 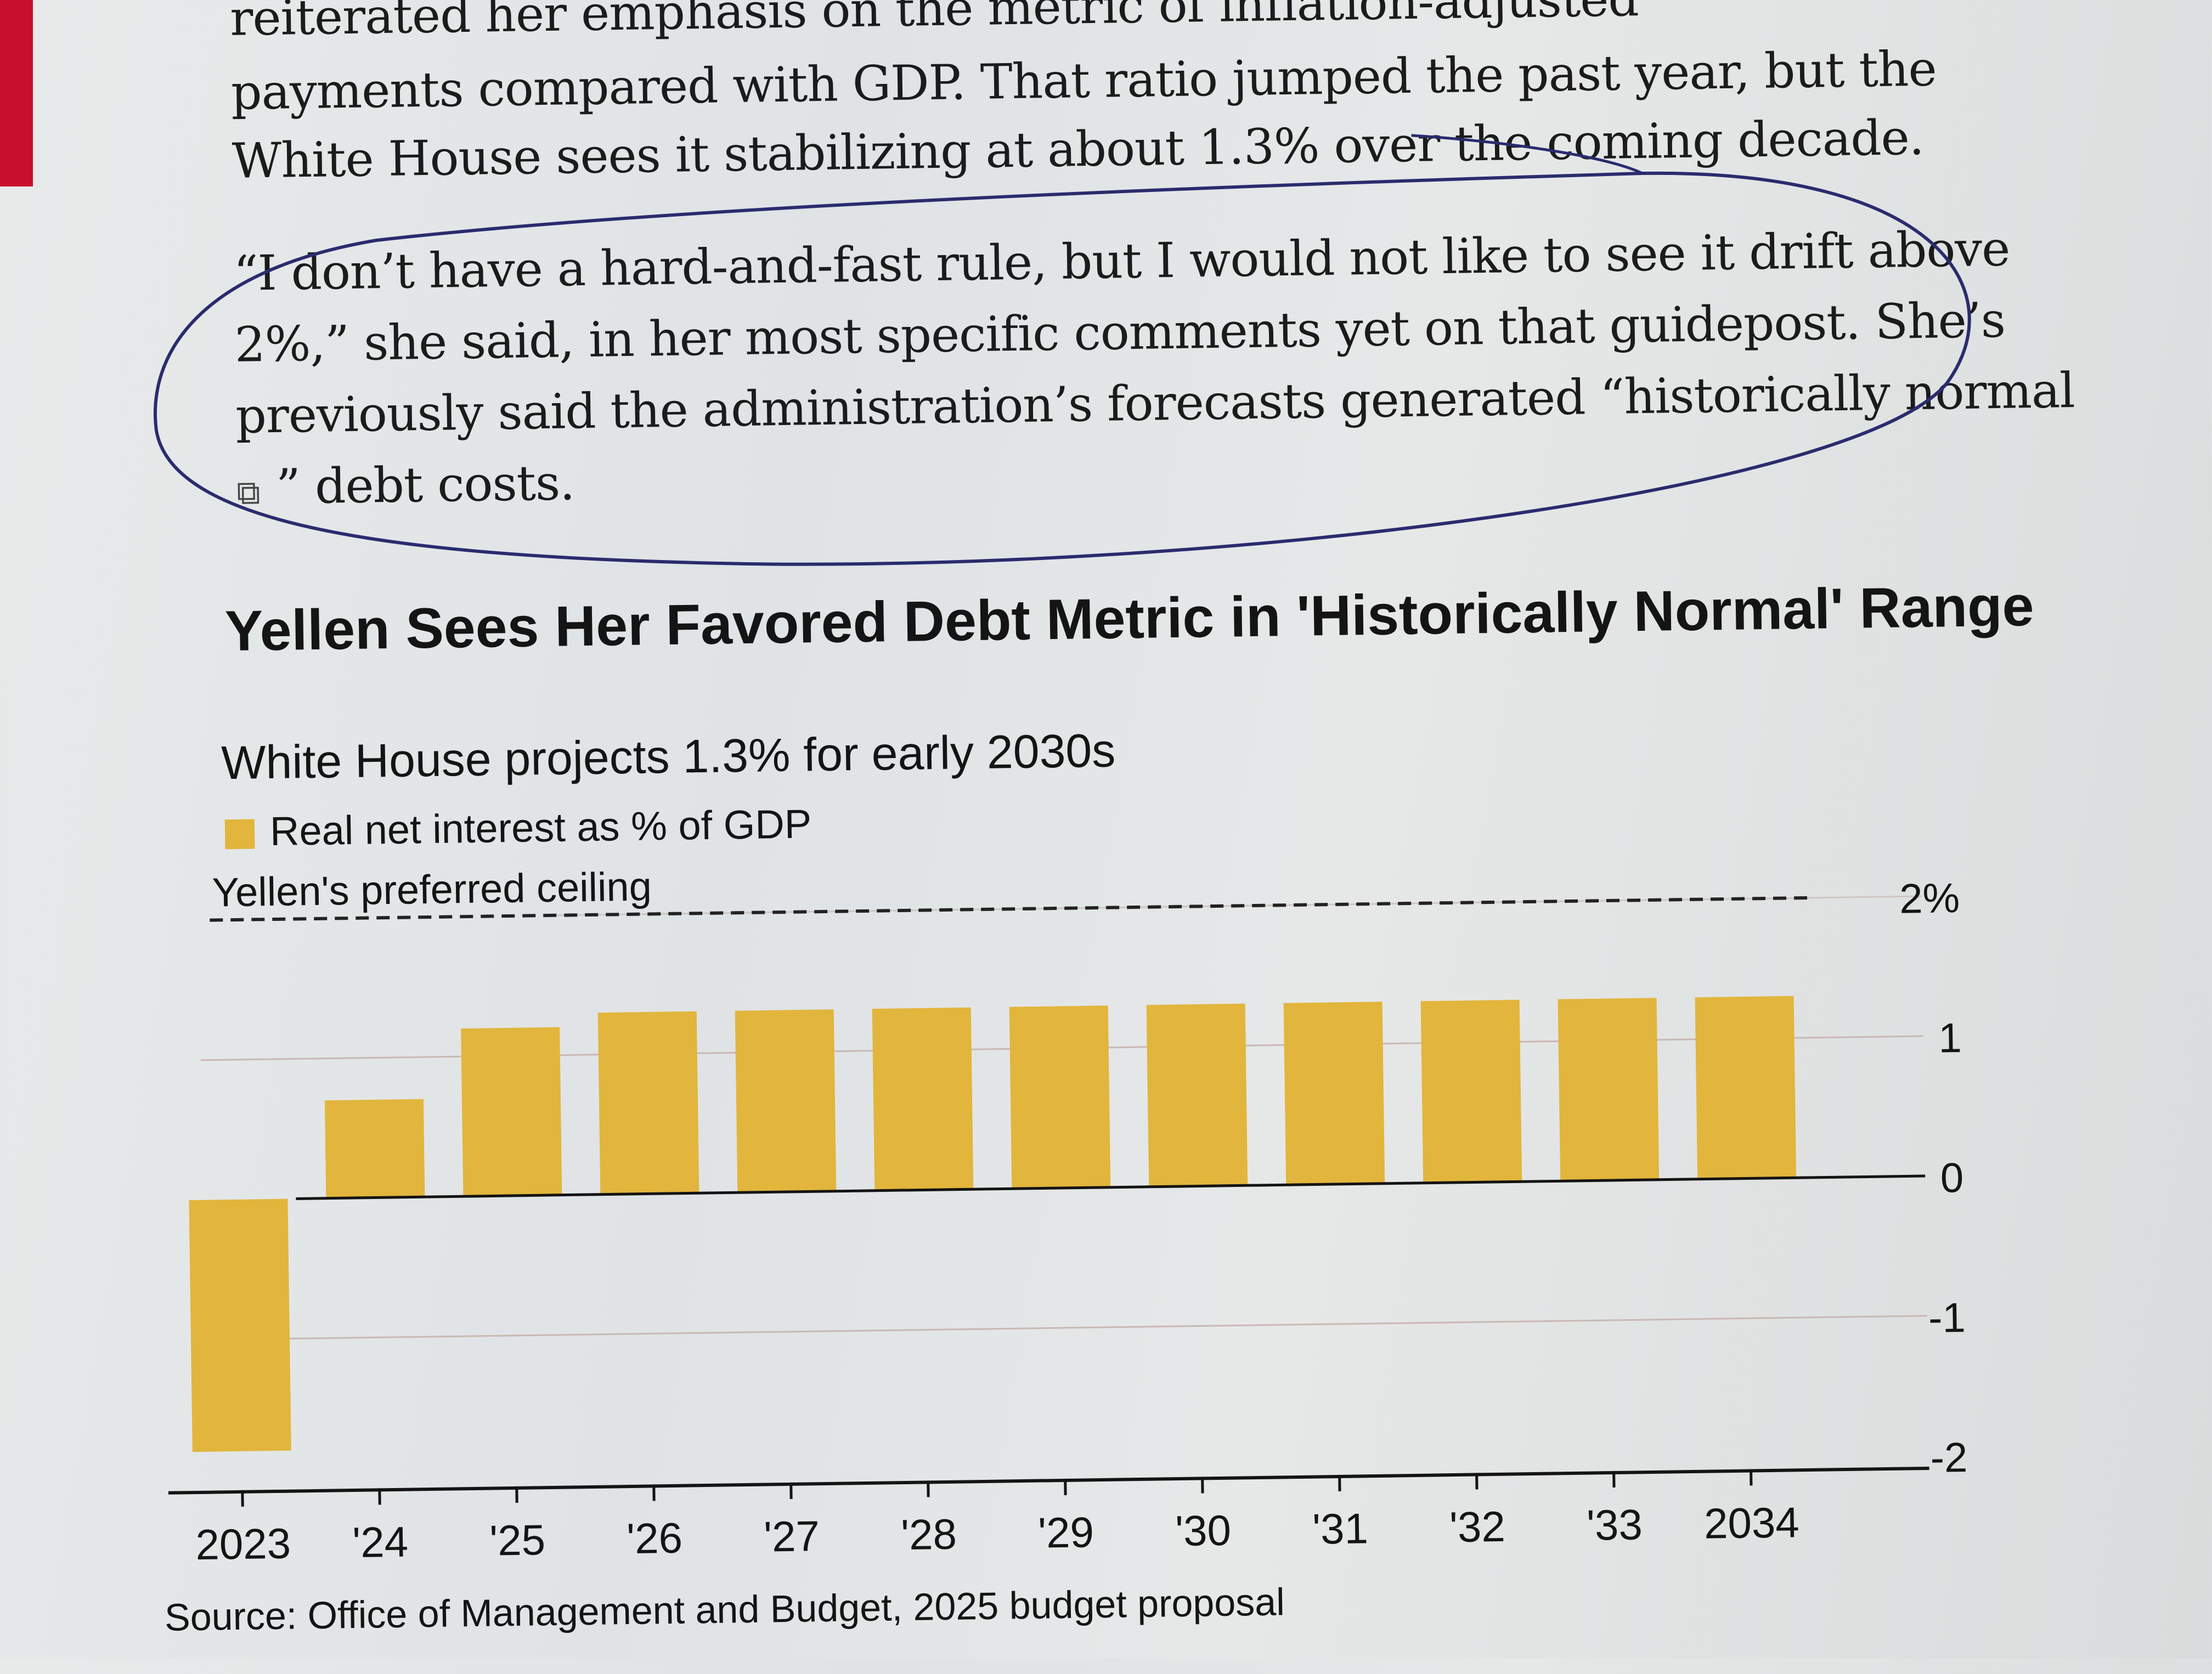 What do you see at coordinates (792, 1536) in the screenshot?
I see `x-tick-label: '27` at bounding box center [792, 1536].